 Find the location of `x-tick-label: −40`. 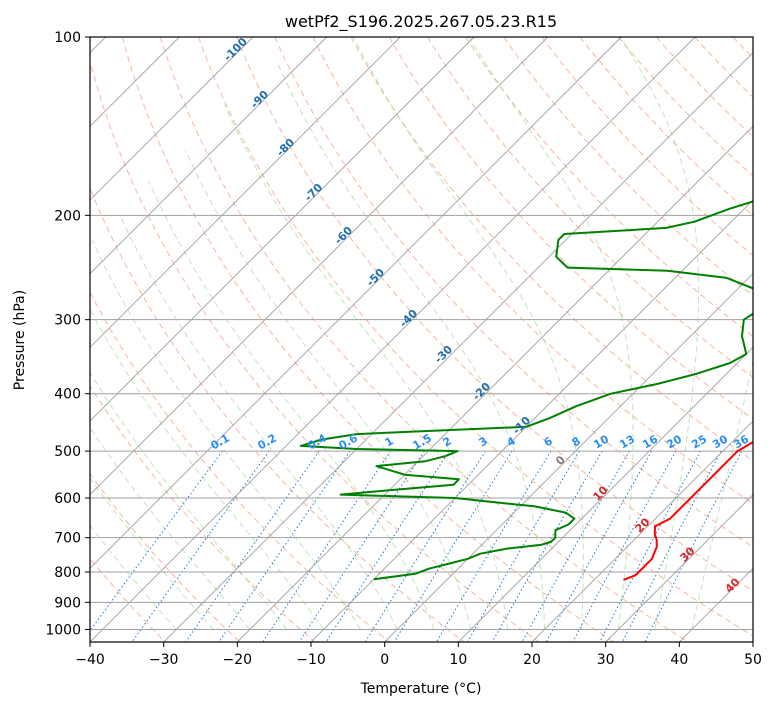

x-tick-label: −40 is located at coordinates (90, 660).